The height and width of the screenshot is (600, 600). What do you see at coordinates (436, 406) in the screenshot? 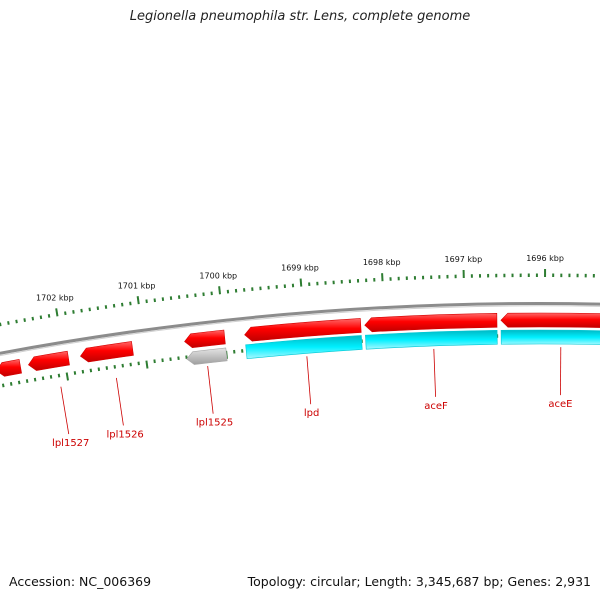
I see `gene-name-label: aceF` at bounding box center [436, 406].